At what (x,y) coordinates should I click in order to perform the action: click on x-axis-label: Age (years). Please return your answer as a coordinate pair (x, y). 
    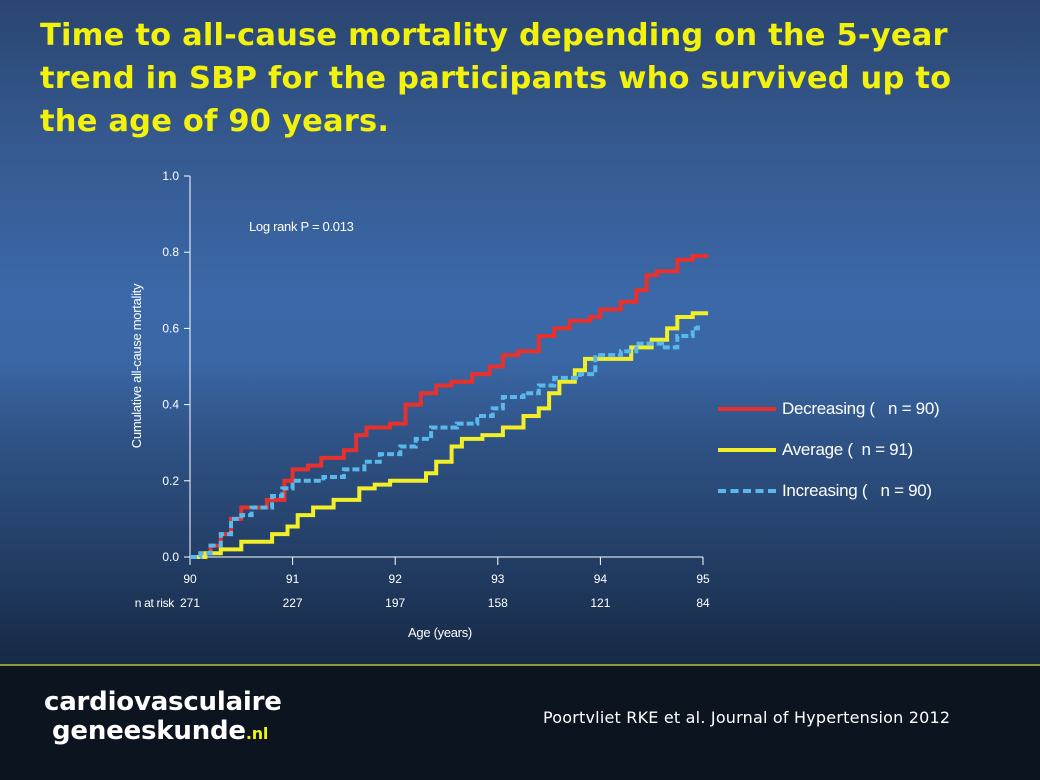
    Looking at the image, I should click on (440, 632).